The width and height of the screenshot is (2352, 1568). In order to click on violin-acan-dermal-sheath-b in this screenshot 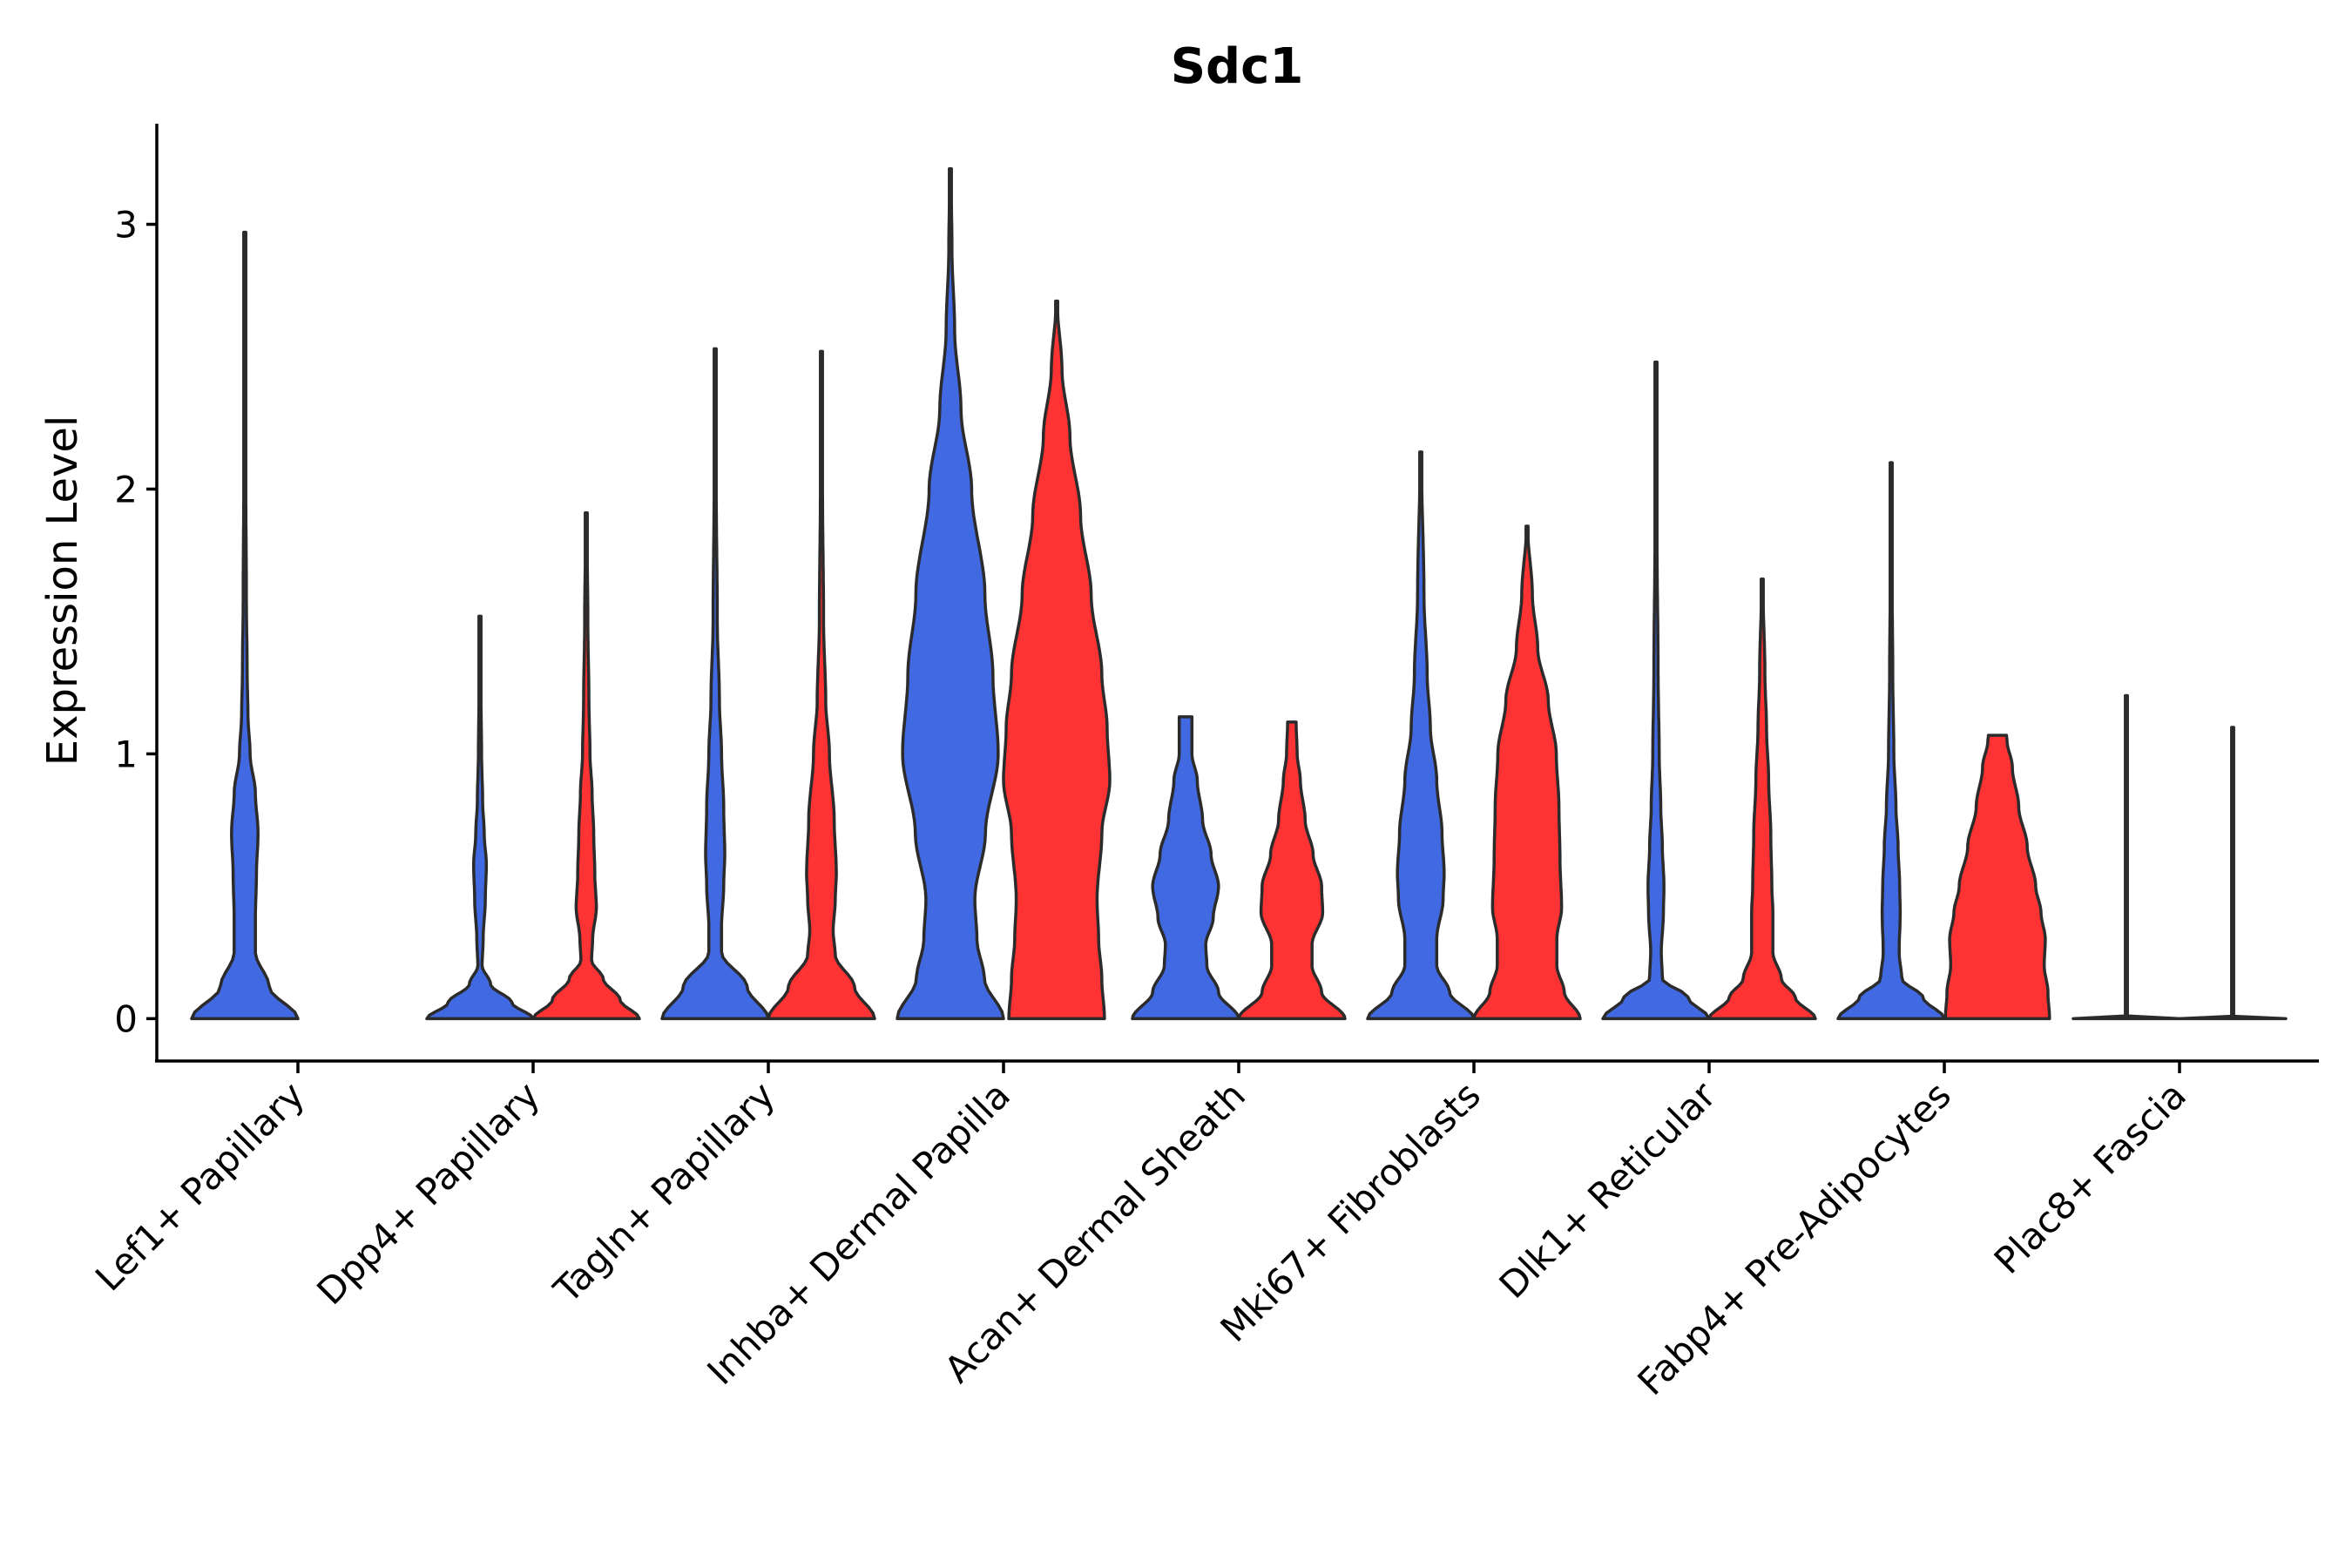, I will do `click(1292, 870)`.